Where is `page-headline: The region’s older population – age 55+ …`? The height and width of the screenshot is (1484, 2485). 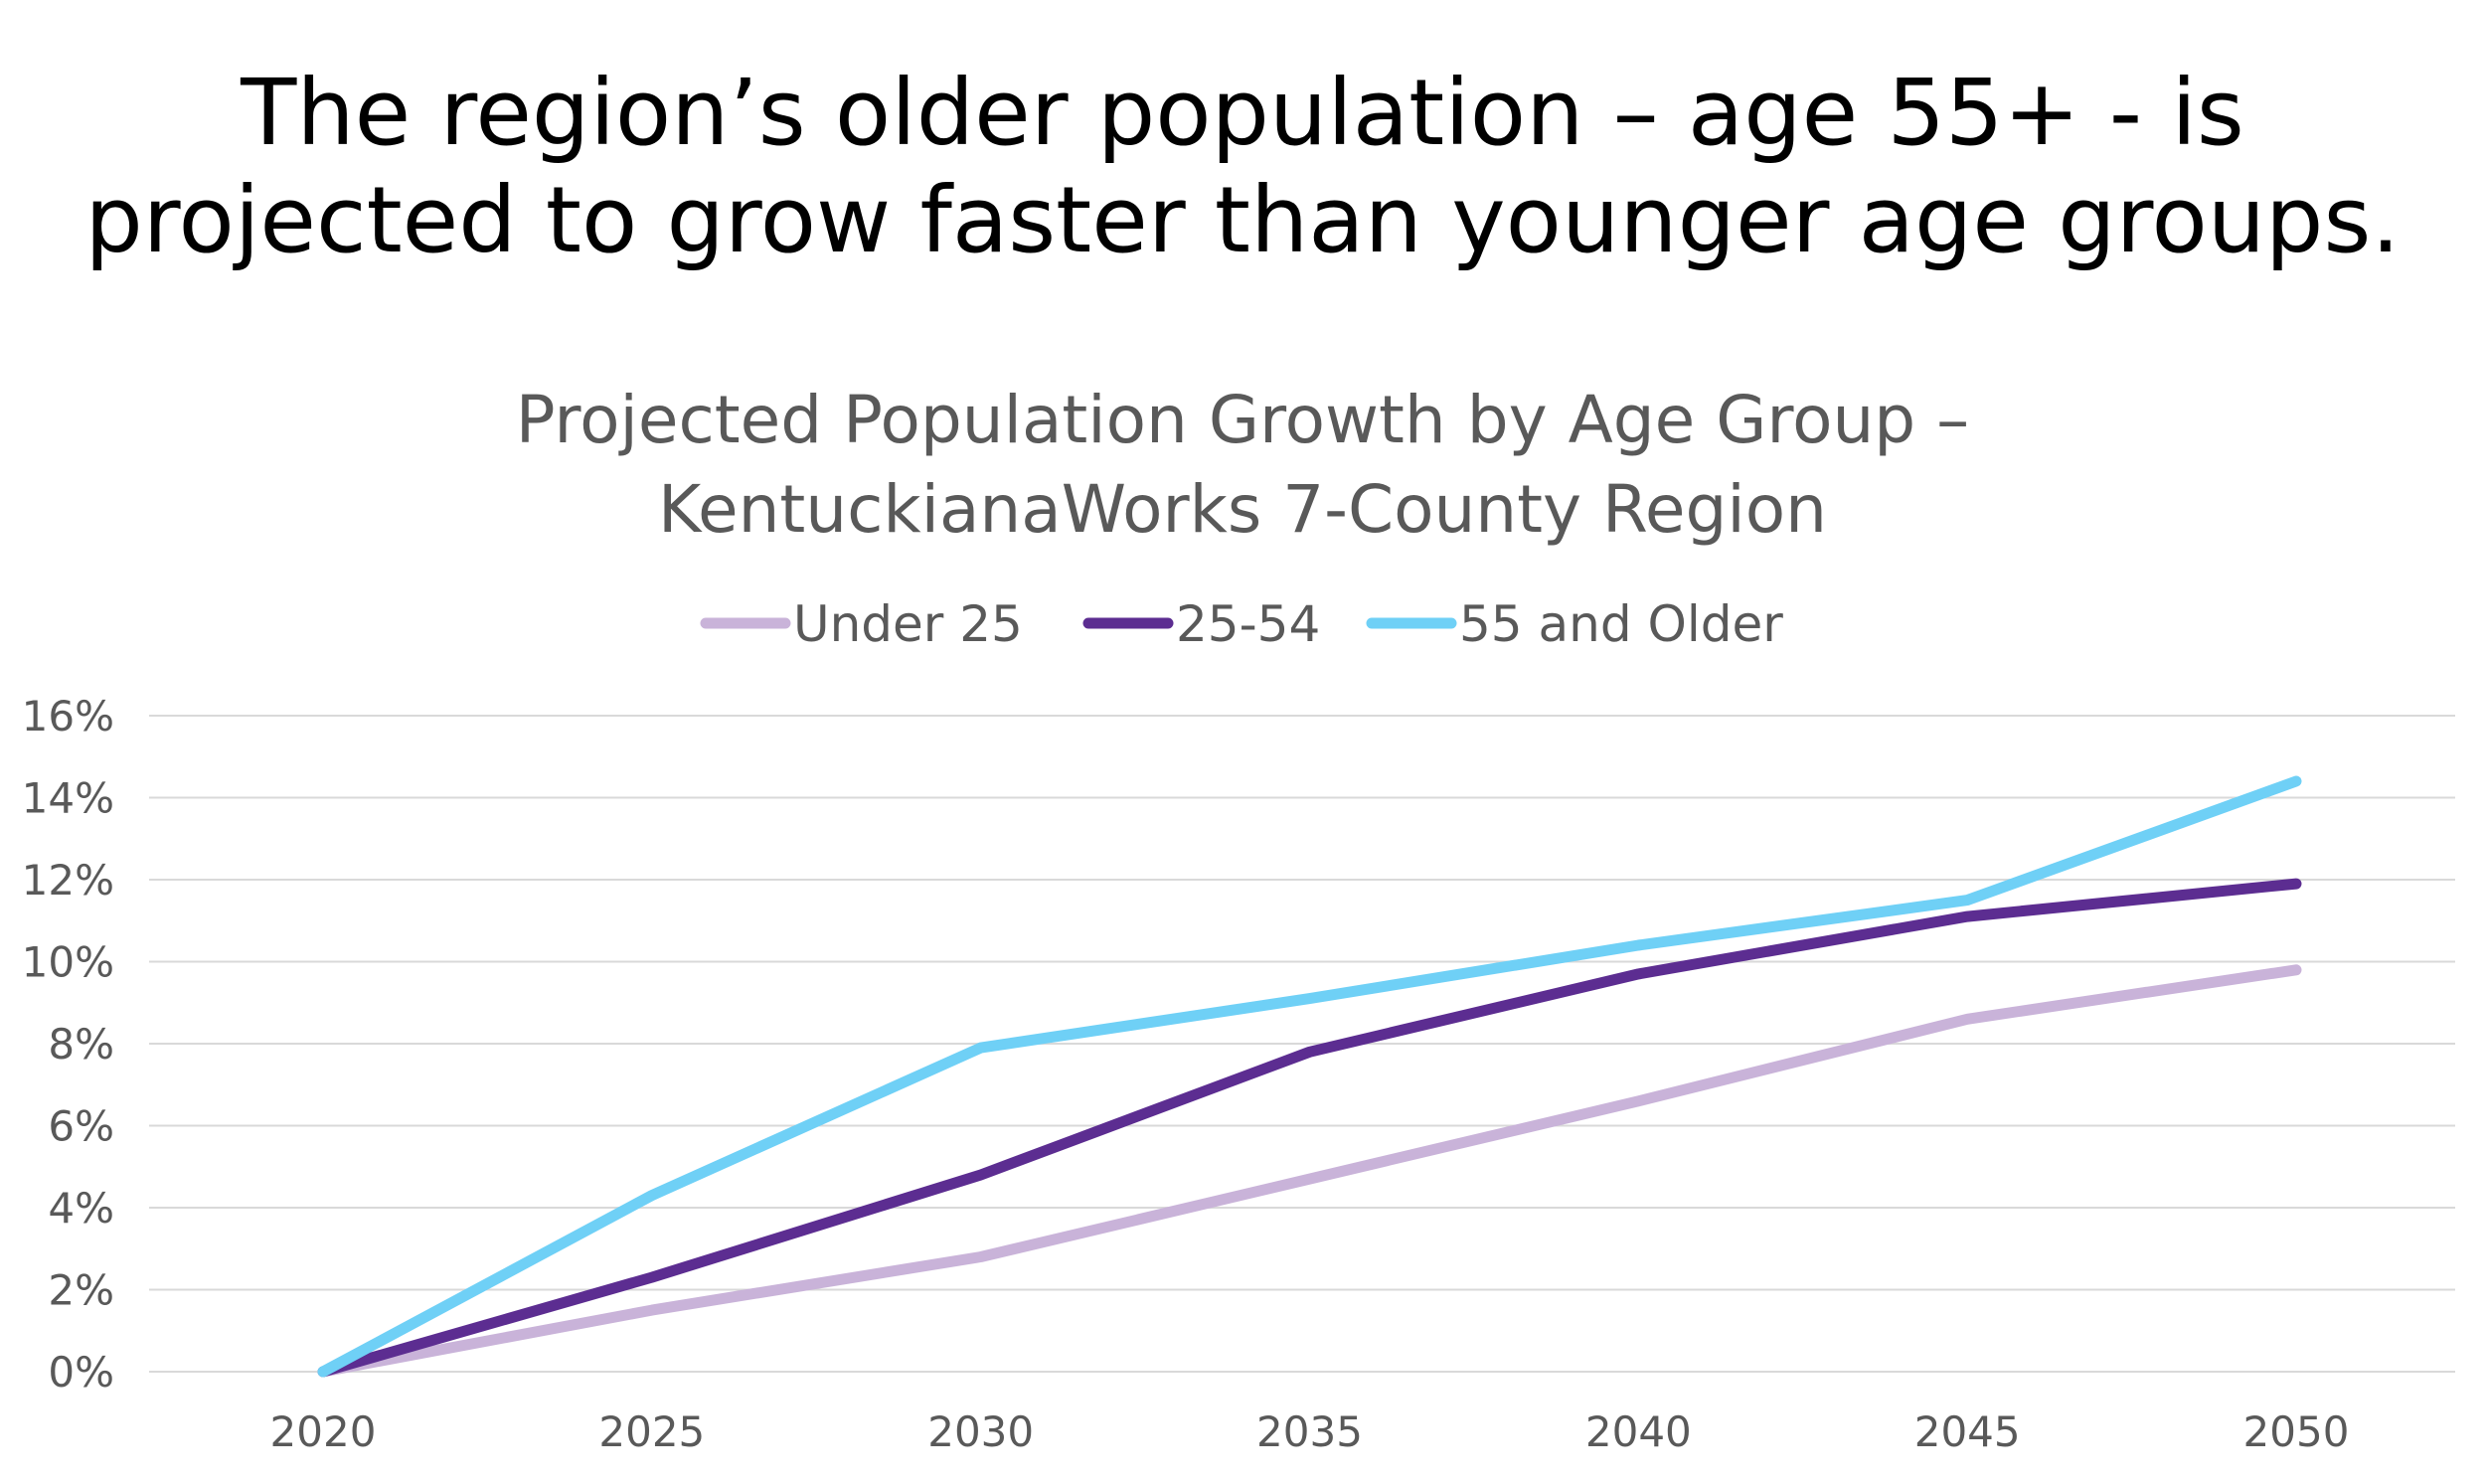
page-headline: The region’s older population – age 55+ … is located at coordinates (1242, 167).